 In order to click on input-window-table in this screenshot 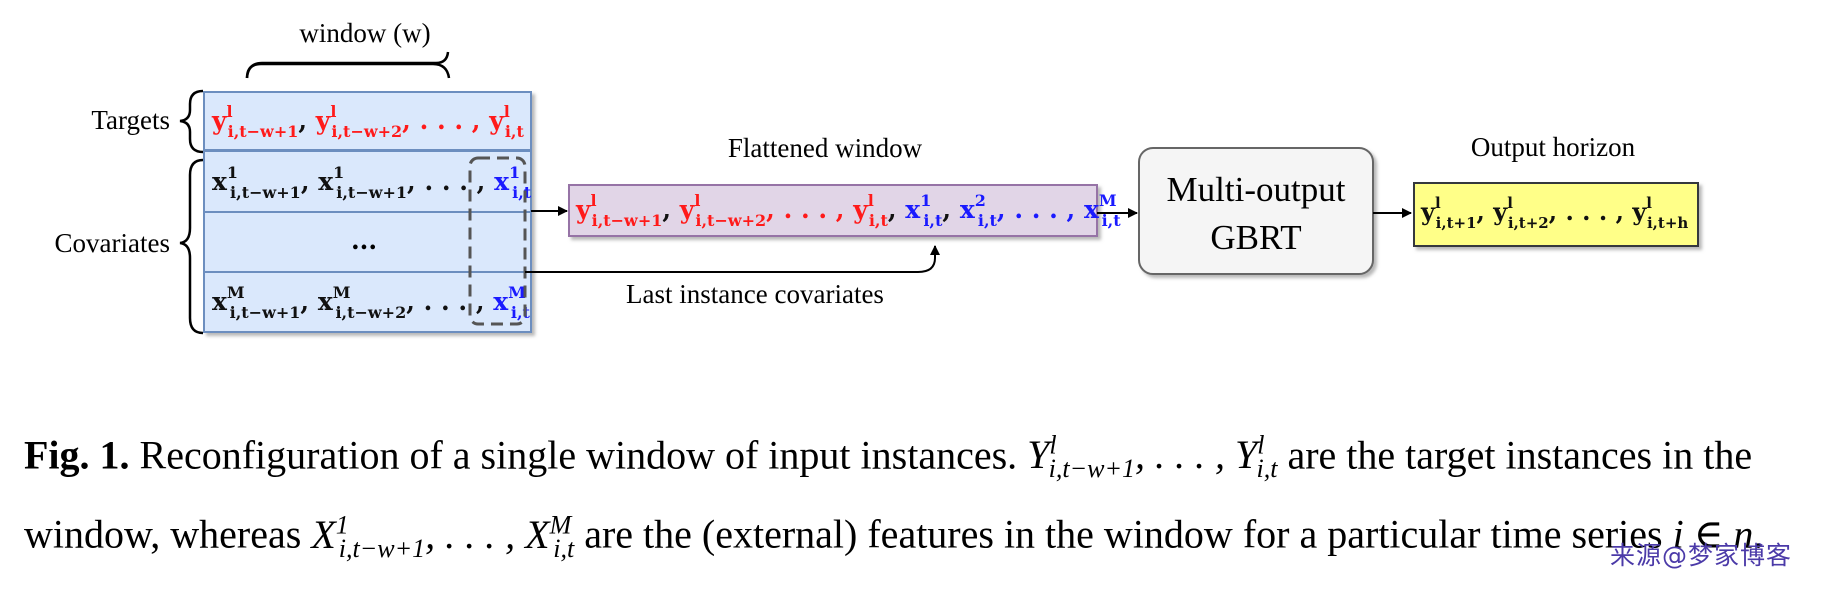, I will do `click(367, 212)`.